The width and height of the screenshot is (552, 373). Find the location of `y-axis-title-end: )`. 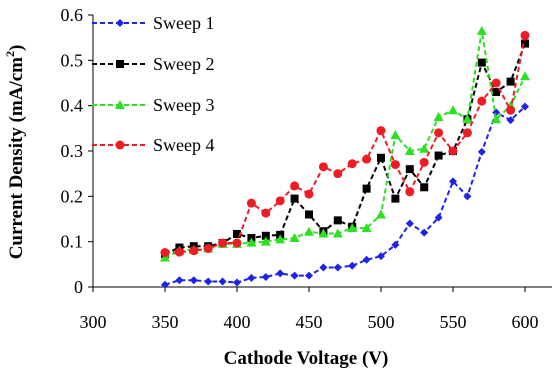

y-axis-title-end: ) is located at coordinates (16, 48).